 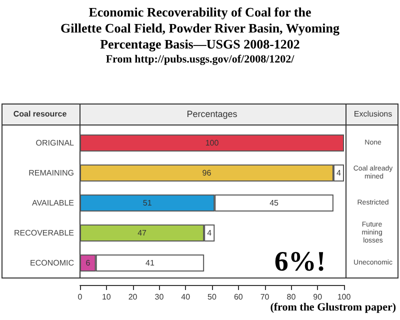 I want to click on text: (from the Glustrom paper), so click(x=333, y=308).